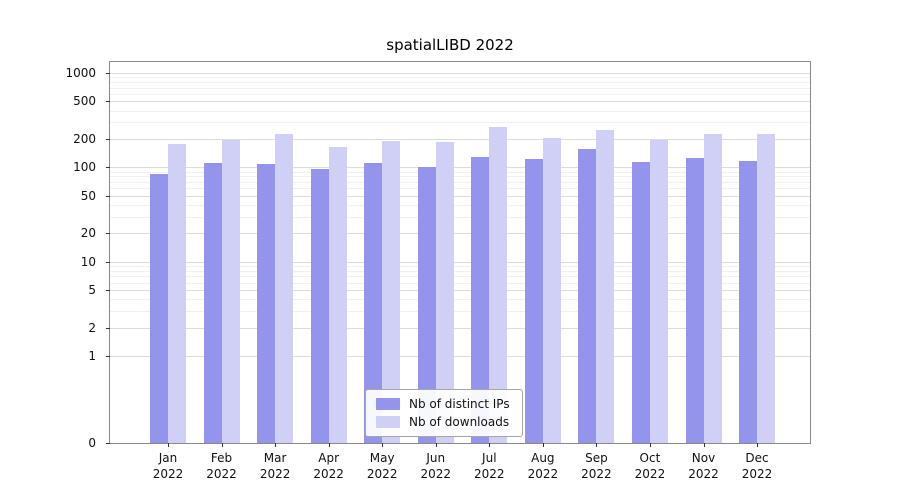 The height and width of the screenshot is (500, 900). I want to click on bar-distinct-ips-mar, so click(266, 303).